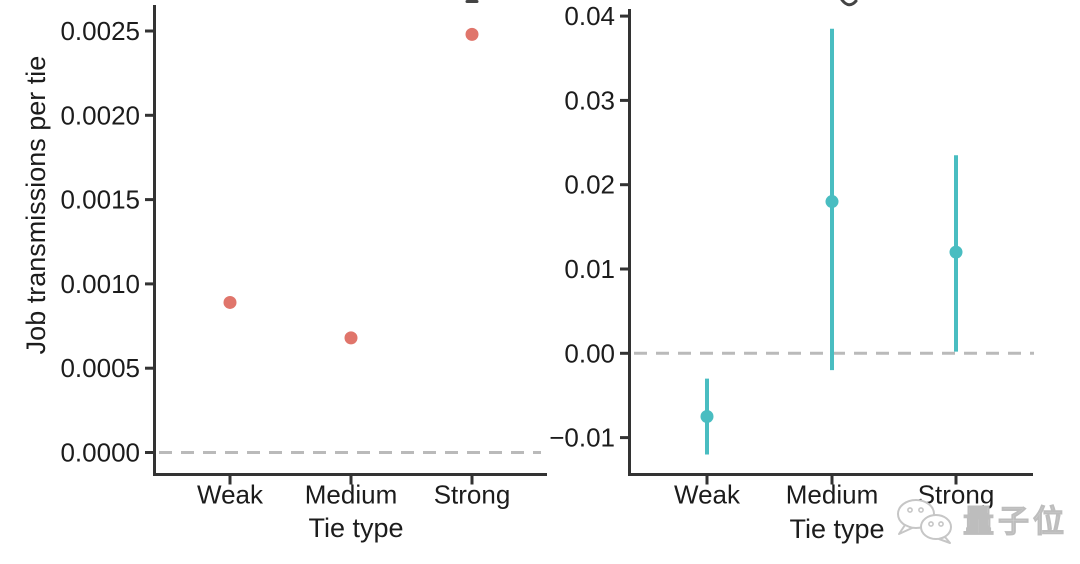  I want to click on y-tick-label: 0.04, so click(589, 16).